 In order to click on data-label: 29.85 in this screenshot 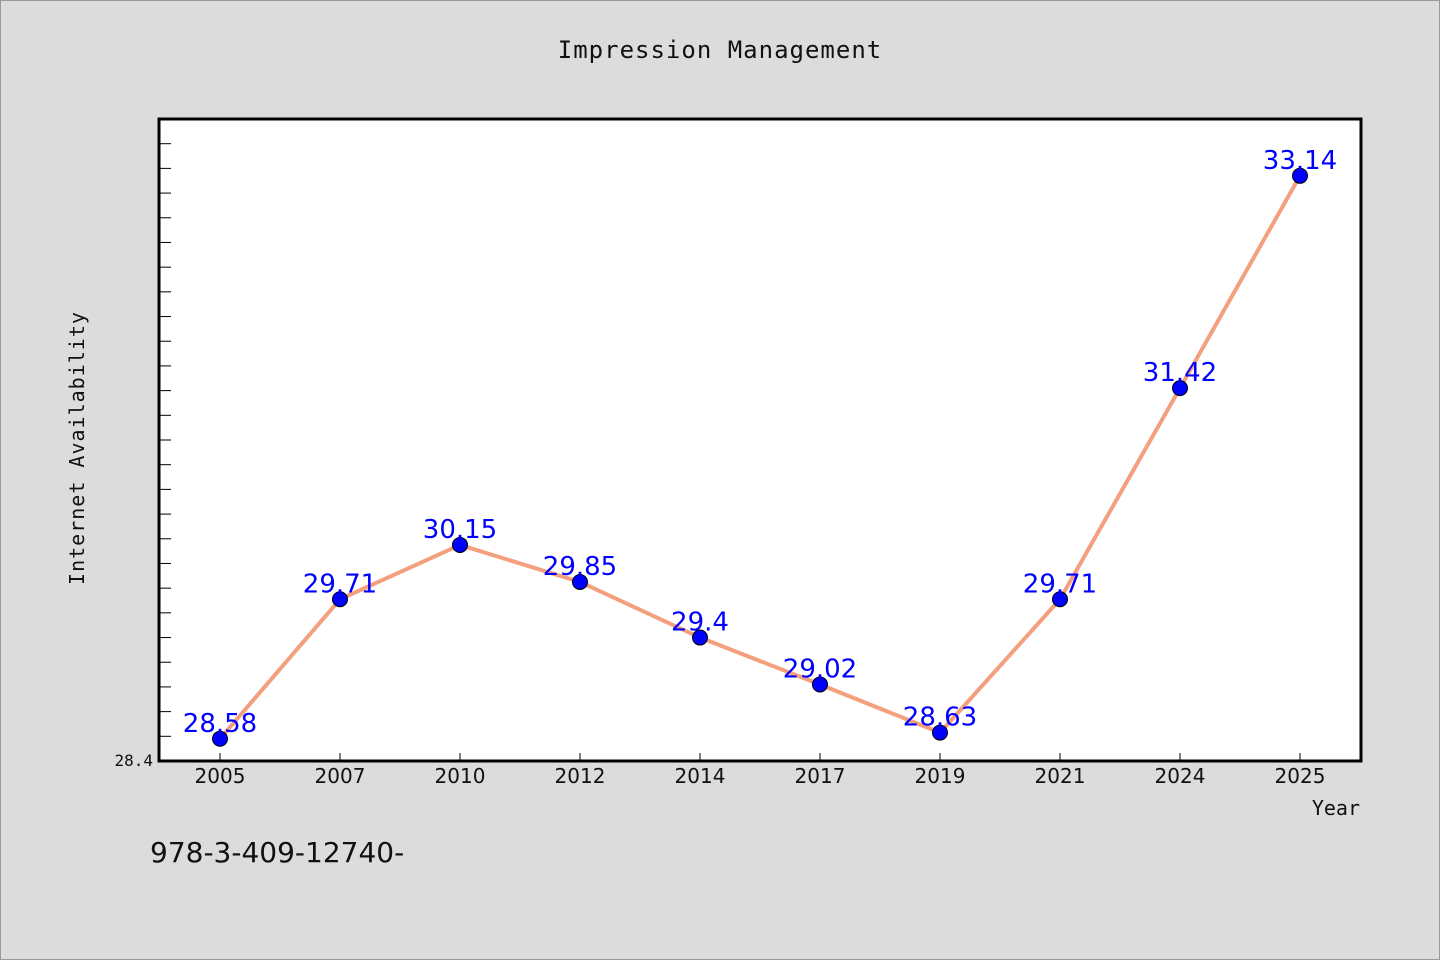, I will do `click(580, 567)`.